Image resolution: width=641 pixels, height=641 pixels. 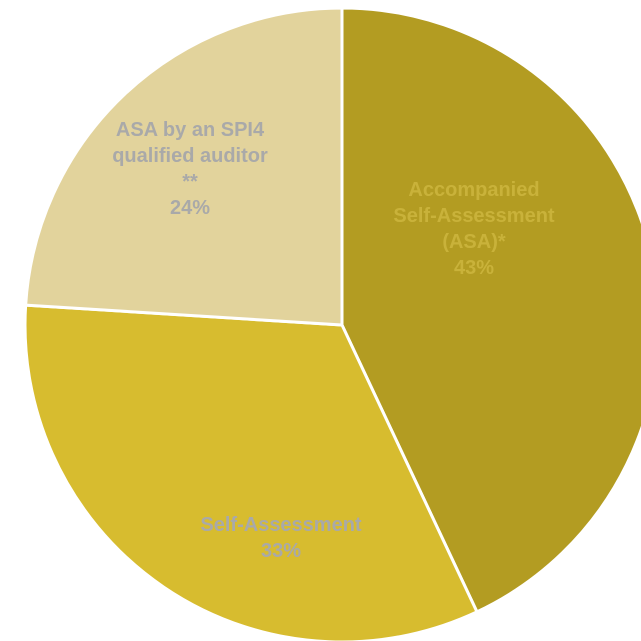 What do you see at coordinates (190, 156) in the screenshot?
I see `slice-label-line: qualified auditor` at bounding box center [190, 156].